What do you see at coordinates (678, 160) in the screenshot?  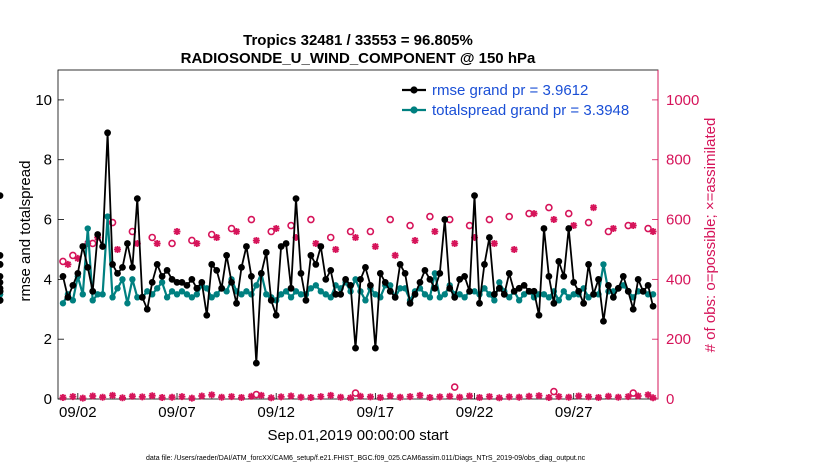 I see `y2-tick-label: 800` at bounding box center [678, 160].